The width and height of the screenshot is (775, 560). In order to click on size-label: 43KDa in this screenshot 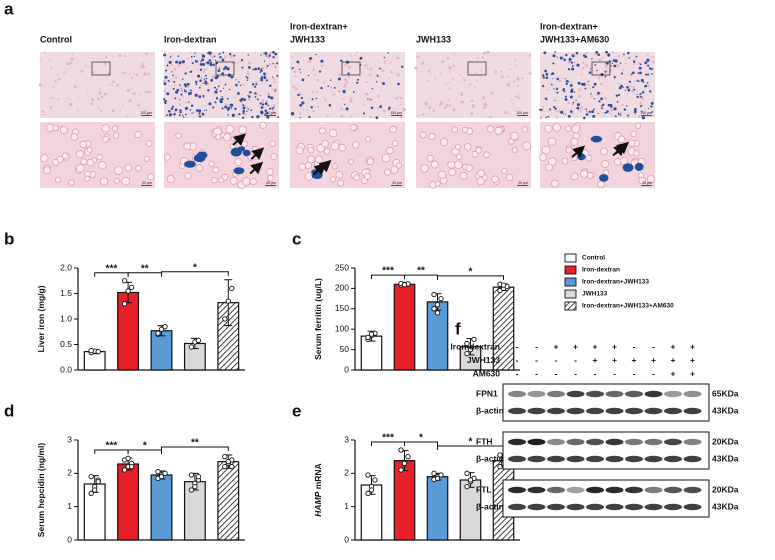, I will do `click(725, 410)`.